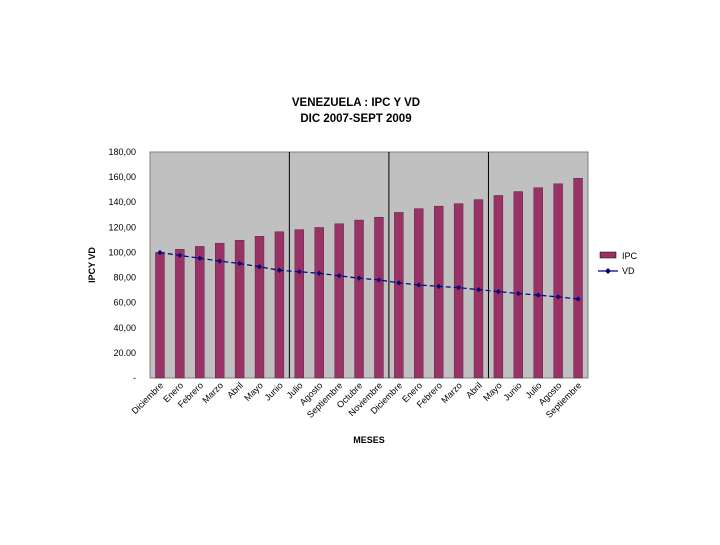  What do you see at coordinates (148, 398) in the screenshot?
I see `x-category-label-1: Diciembre` at bounding box center [148, 398].